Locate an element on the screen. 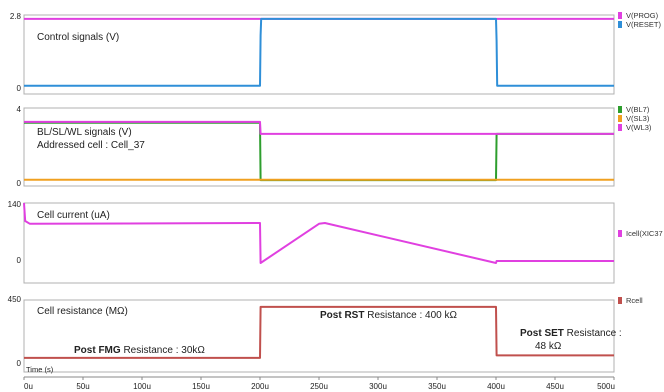 This screenshot has width=664, height=392. x-tick-label: 0u is located at coordinates (28, 386).